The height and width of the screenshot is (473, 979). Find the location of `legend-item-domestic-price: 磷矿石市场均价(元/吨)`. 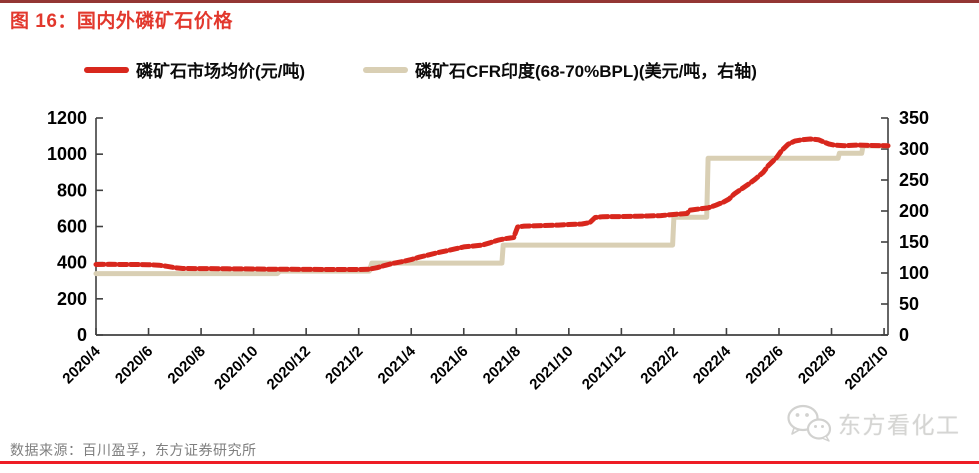

legend-item-domestic-price: 磷矿石市场均价(元/吨) is located at coordinates (194, 69).